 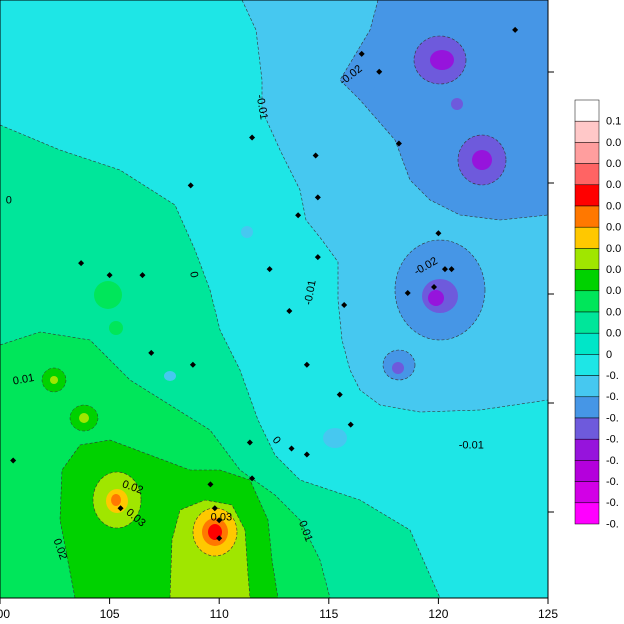 I want to click on x-tick-label: 120, so click(x=438, y=614).